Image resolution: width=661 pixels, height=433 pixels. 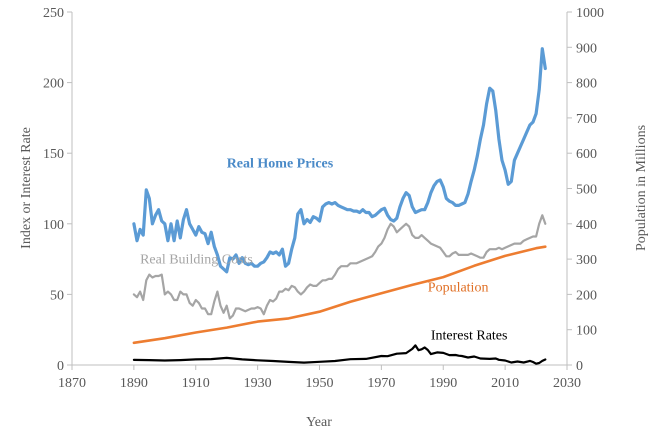 What do you see at coordinates (586, 225) in the screenshot?
I see `y-right-tick-label: 400` at bounding box center [586, 225].